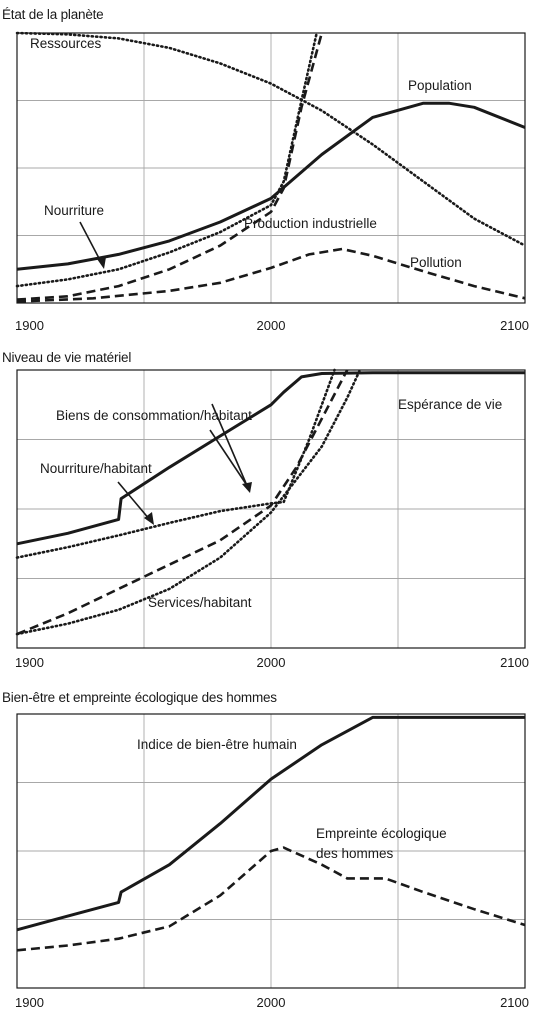 Image resolution: width=539 pixels, height=1020 pixels. Describe the element at coordinates (355, 853) in the screenshot. I see `label-des-hommes: des hommes` at that location.